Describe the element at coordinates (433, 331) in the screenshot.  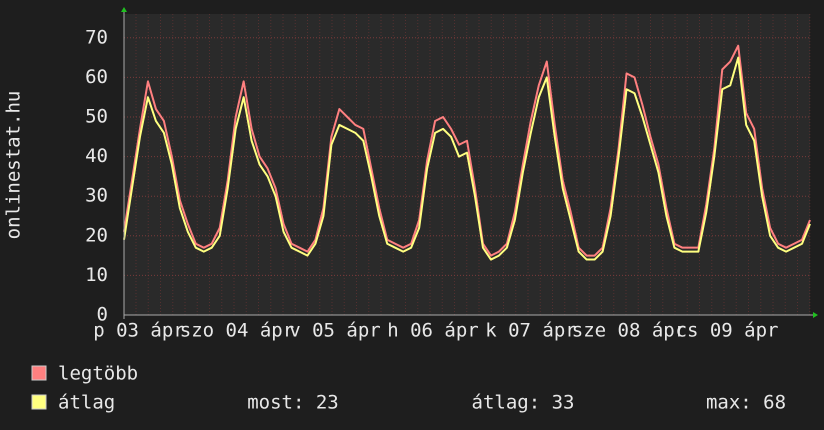
I see `x-tick-label: h 06 ápr` at that location.